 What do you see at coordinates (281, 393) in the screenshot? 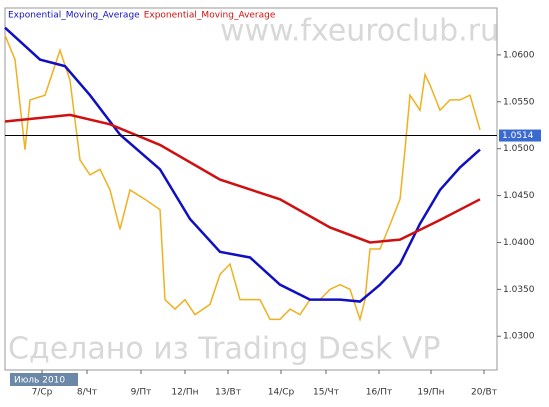
I see `x-tick-label: 14/Ср` at bounding box center [281, 393].